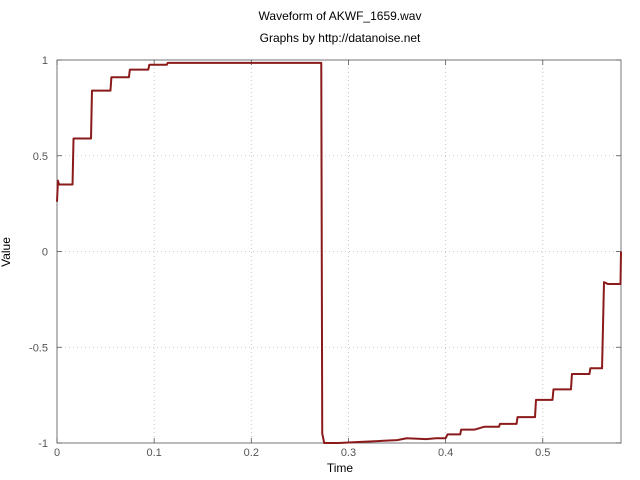 The height and width of the screenshot is (480, 640). I want to click on y-tick-label: 0, so click(45, 253).